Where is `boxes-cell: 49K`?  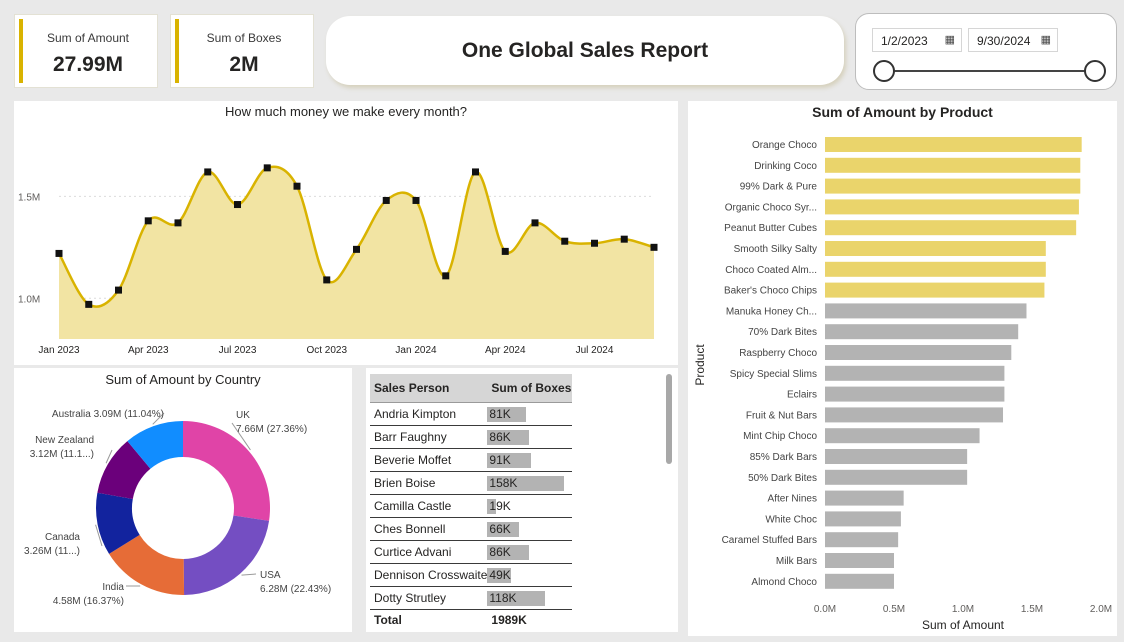
boxes-cell: 49K is located at coordinates (529, 575).